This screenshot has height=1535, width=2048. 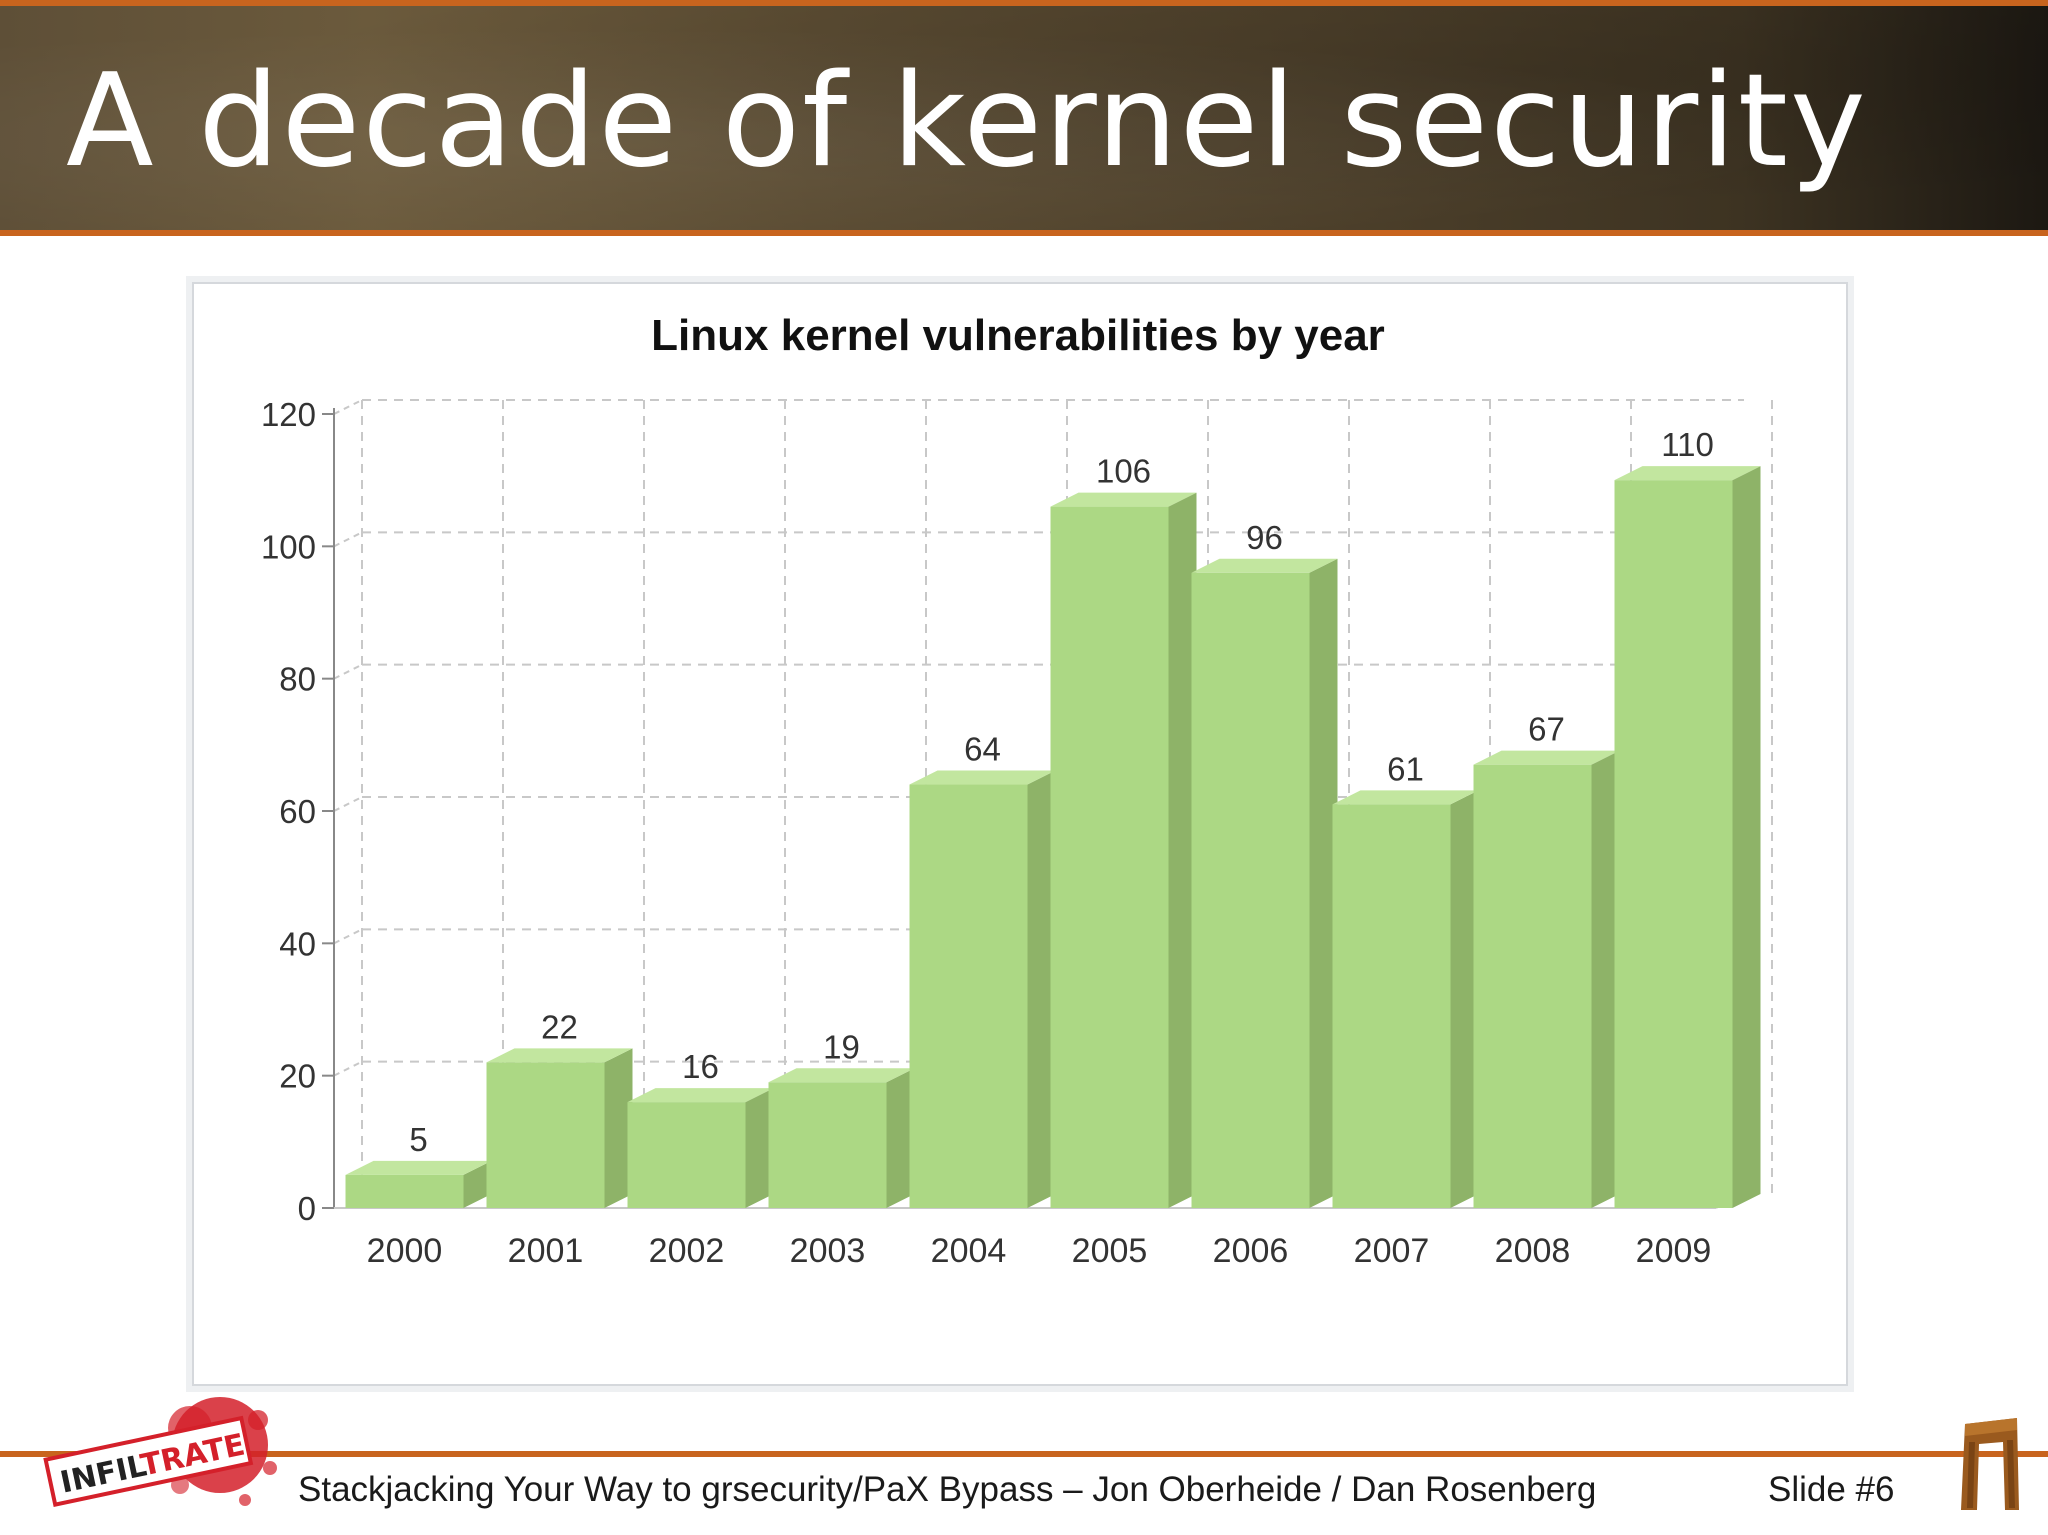 I want to click on chart-title: Linux kernel vulnerabilities by year, so click(x=1018, y=335).